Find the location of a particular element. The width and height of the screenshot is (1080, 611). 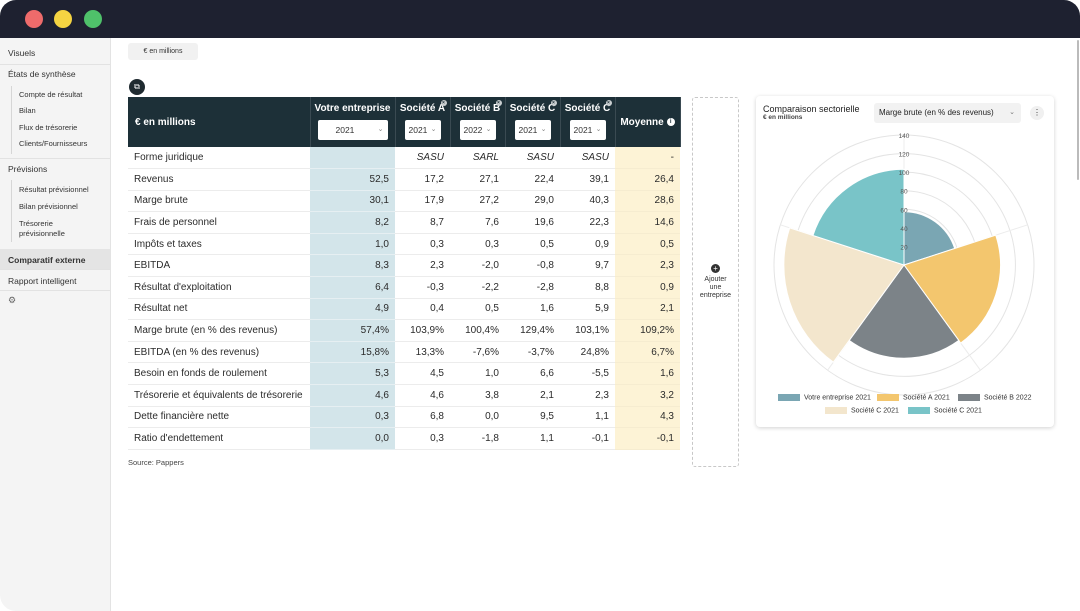

cell-company: 19,6 is located at coordinates (532, 222).